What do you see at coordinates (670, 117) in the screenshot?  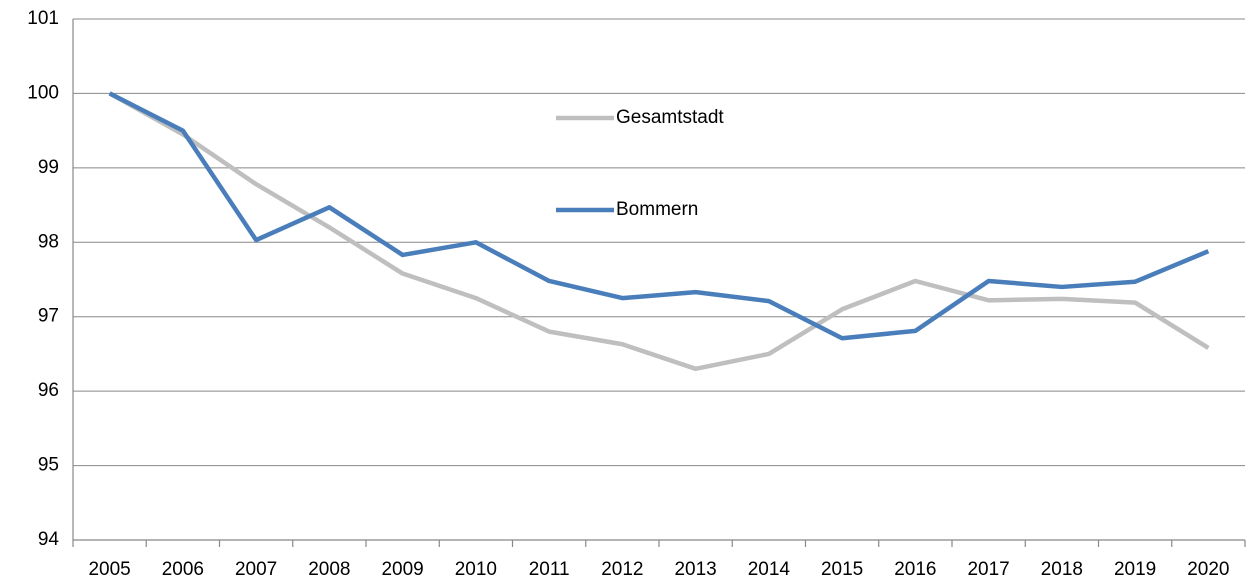 I see `legend-label: Gesamtstadt` at bounding box center [670, 117].